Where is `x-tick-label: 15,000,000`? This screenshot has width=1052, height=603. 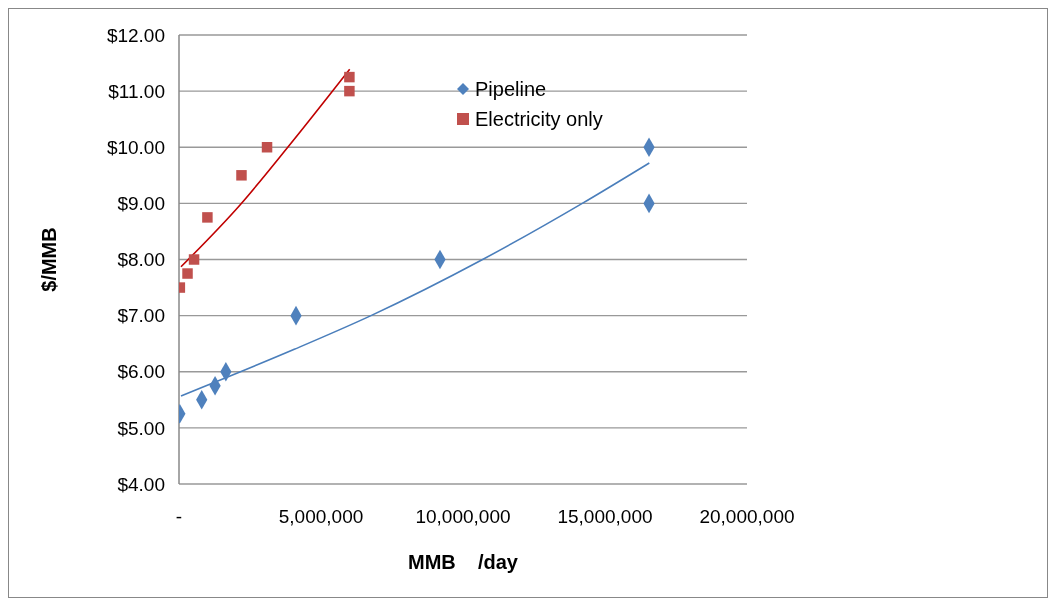
x-tick-label: 15,000,000 is located at coordinates (605, 517).